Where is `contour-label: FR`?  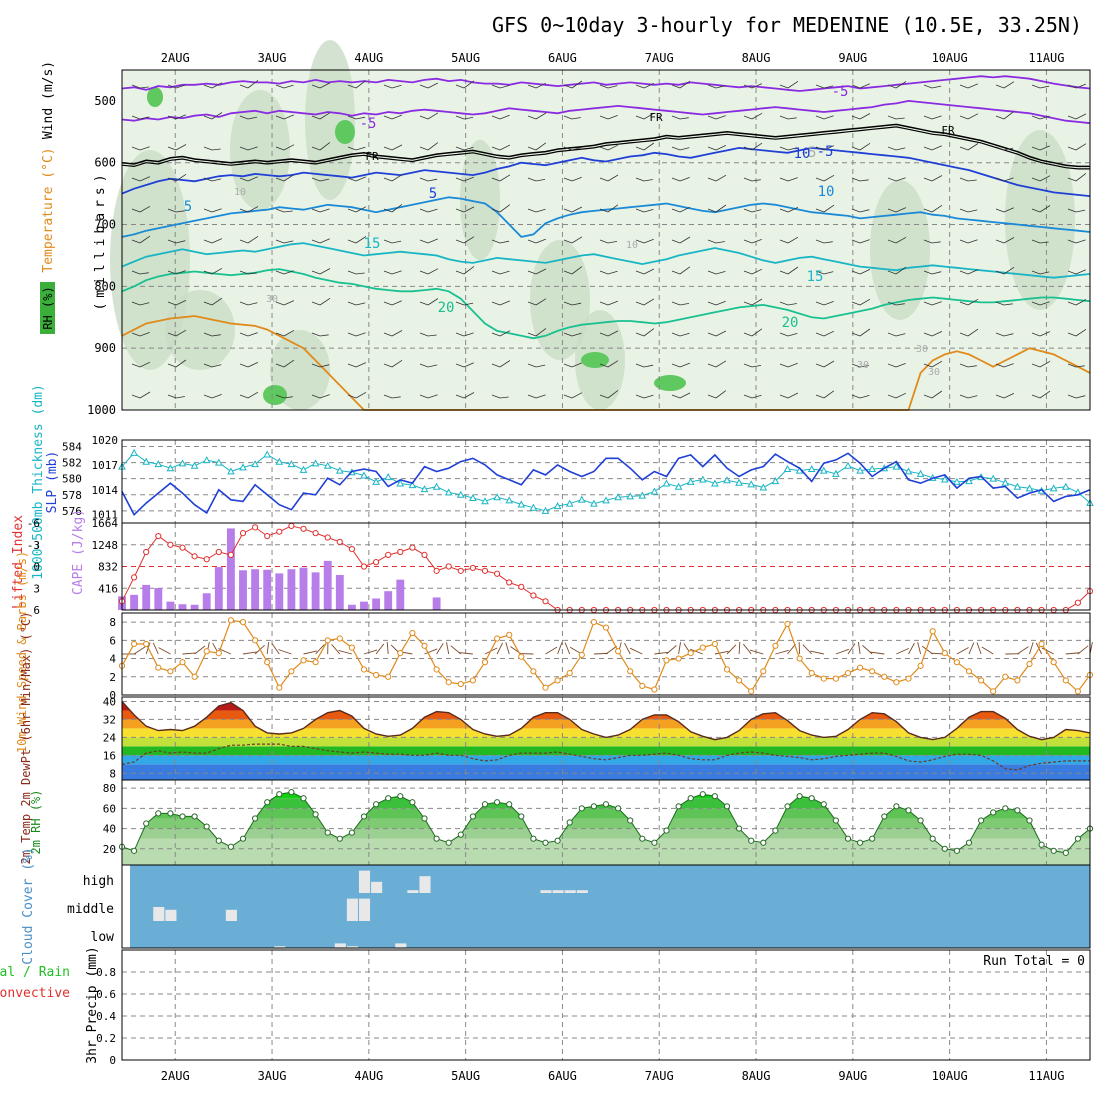 contour-label: FR is located at coordinates (656, 117).